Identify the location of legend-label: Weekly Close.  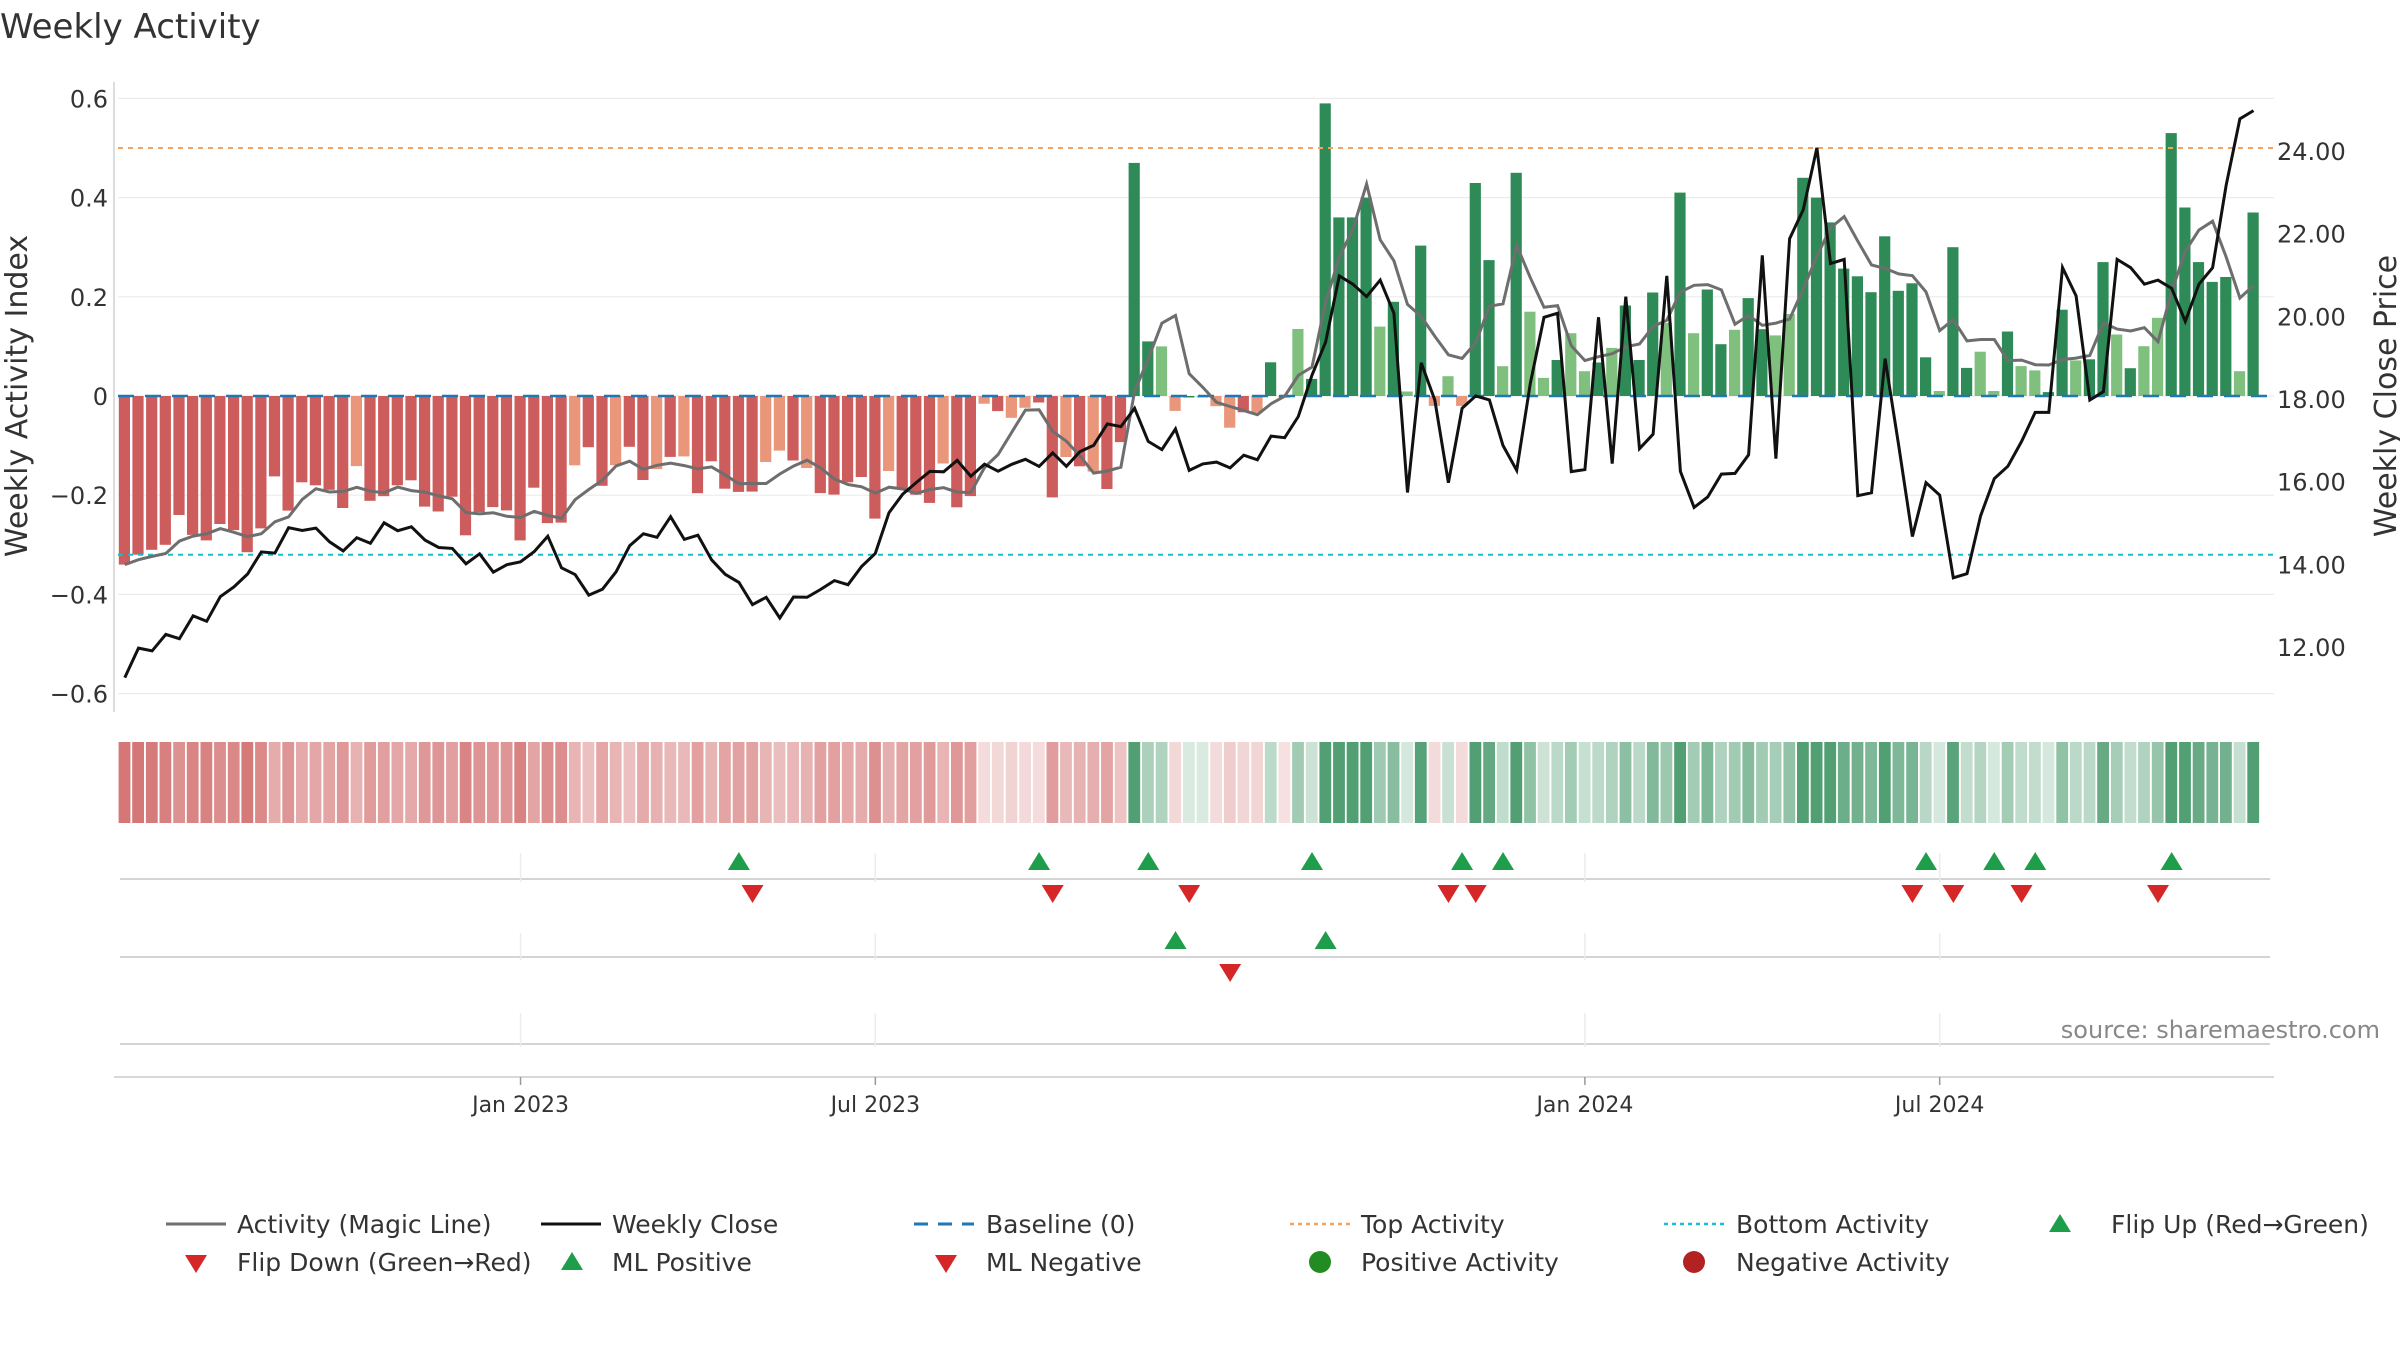
(695, 1224).